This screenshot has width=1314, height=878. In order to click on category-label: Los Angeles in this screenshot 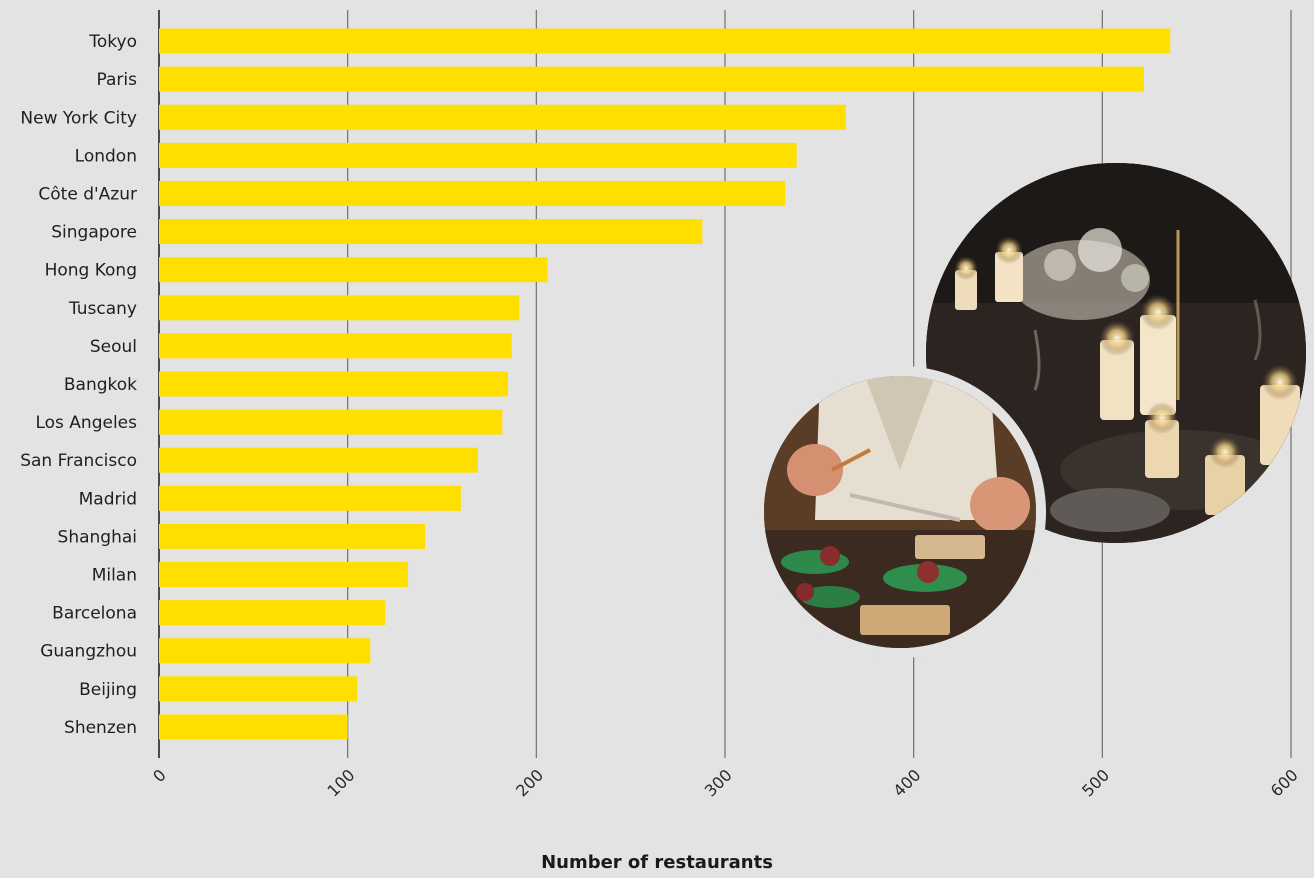, I will do `click(86, 423)`.